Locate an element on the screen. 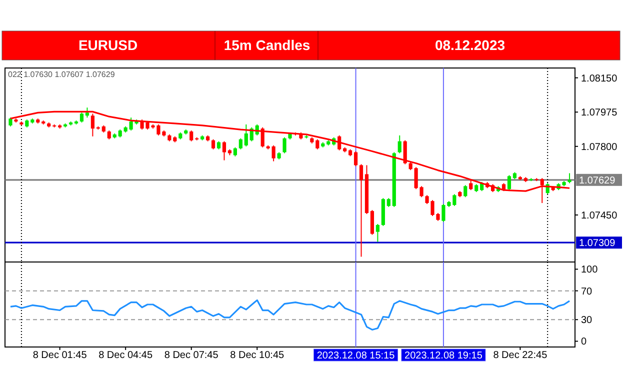  line-series is located at coordinates (290, 315).